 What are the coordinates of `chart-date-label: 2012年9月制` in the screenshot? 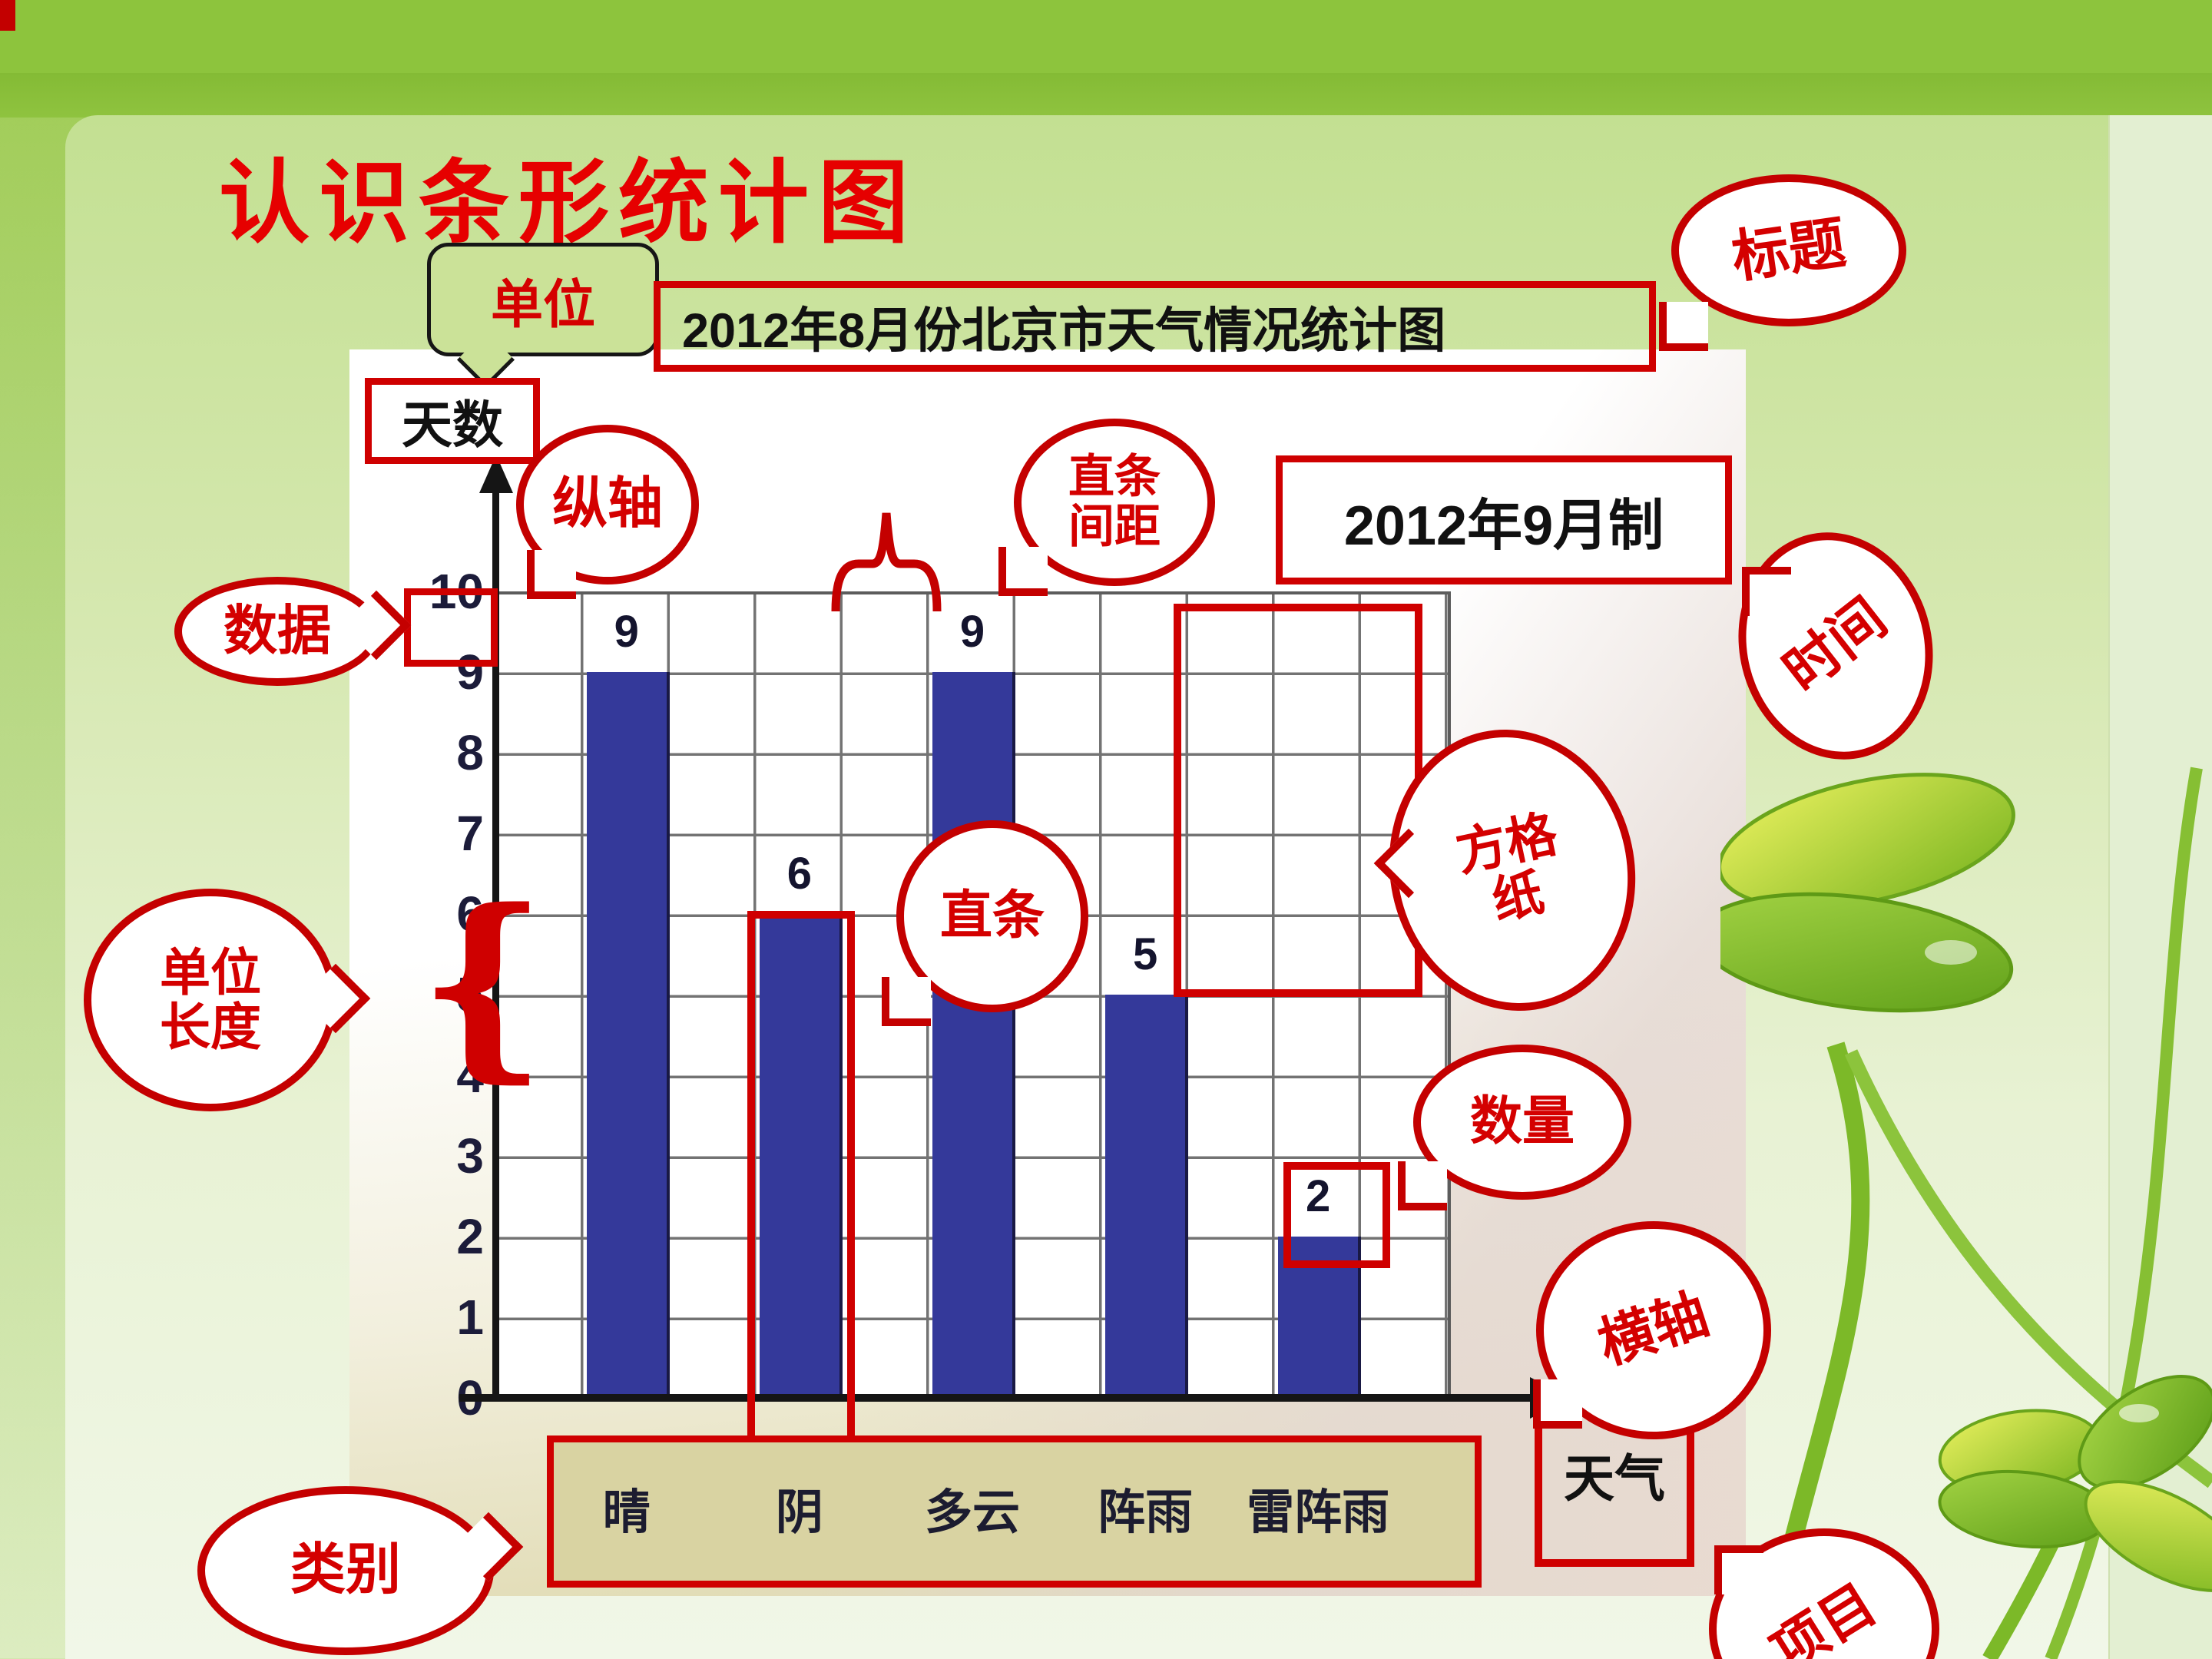 It's located at (1503, 526).